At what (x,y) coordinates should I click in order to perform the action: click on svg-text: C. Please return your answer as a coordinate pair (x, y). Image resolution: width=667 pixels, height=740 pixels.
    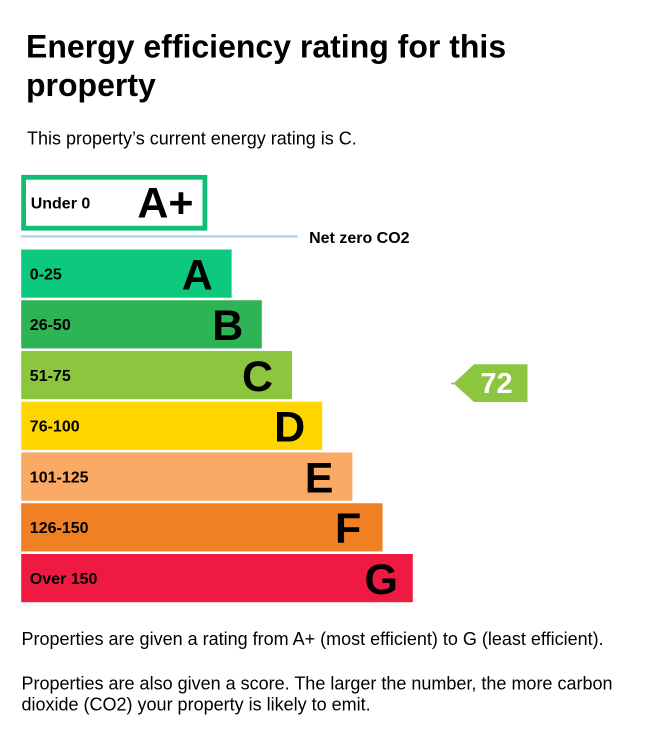
    Looking at the image, I should click on (257, 377).